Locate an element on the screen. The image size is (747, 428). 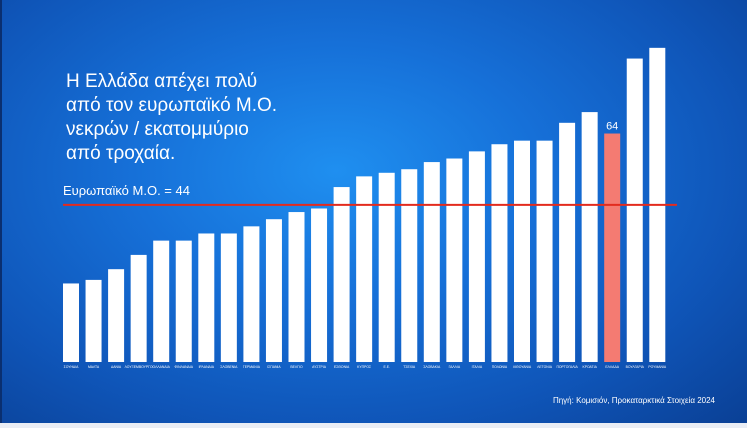
category-label-27: ΡΟΥΜΑΝΙΑ is located at coordinates (657, 367).